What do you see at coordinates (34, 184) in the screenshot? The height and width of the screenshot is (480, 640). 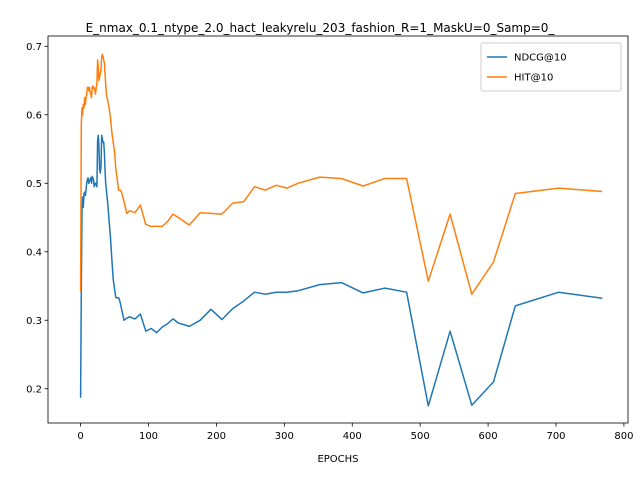 I see `y-tick-label: 0.5` at bounding box center [34, 184].